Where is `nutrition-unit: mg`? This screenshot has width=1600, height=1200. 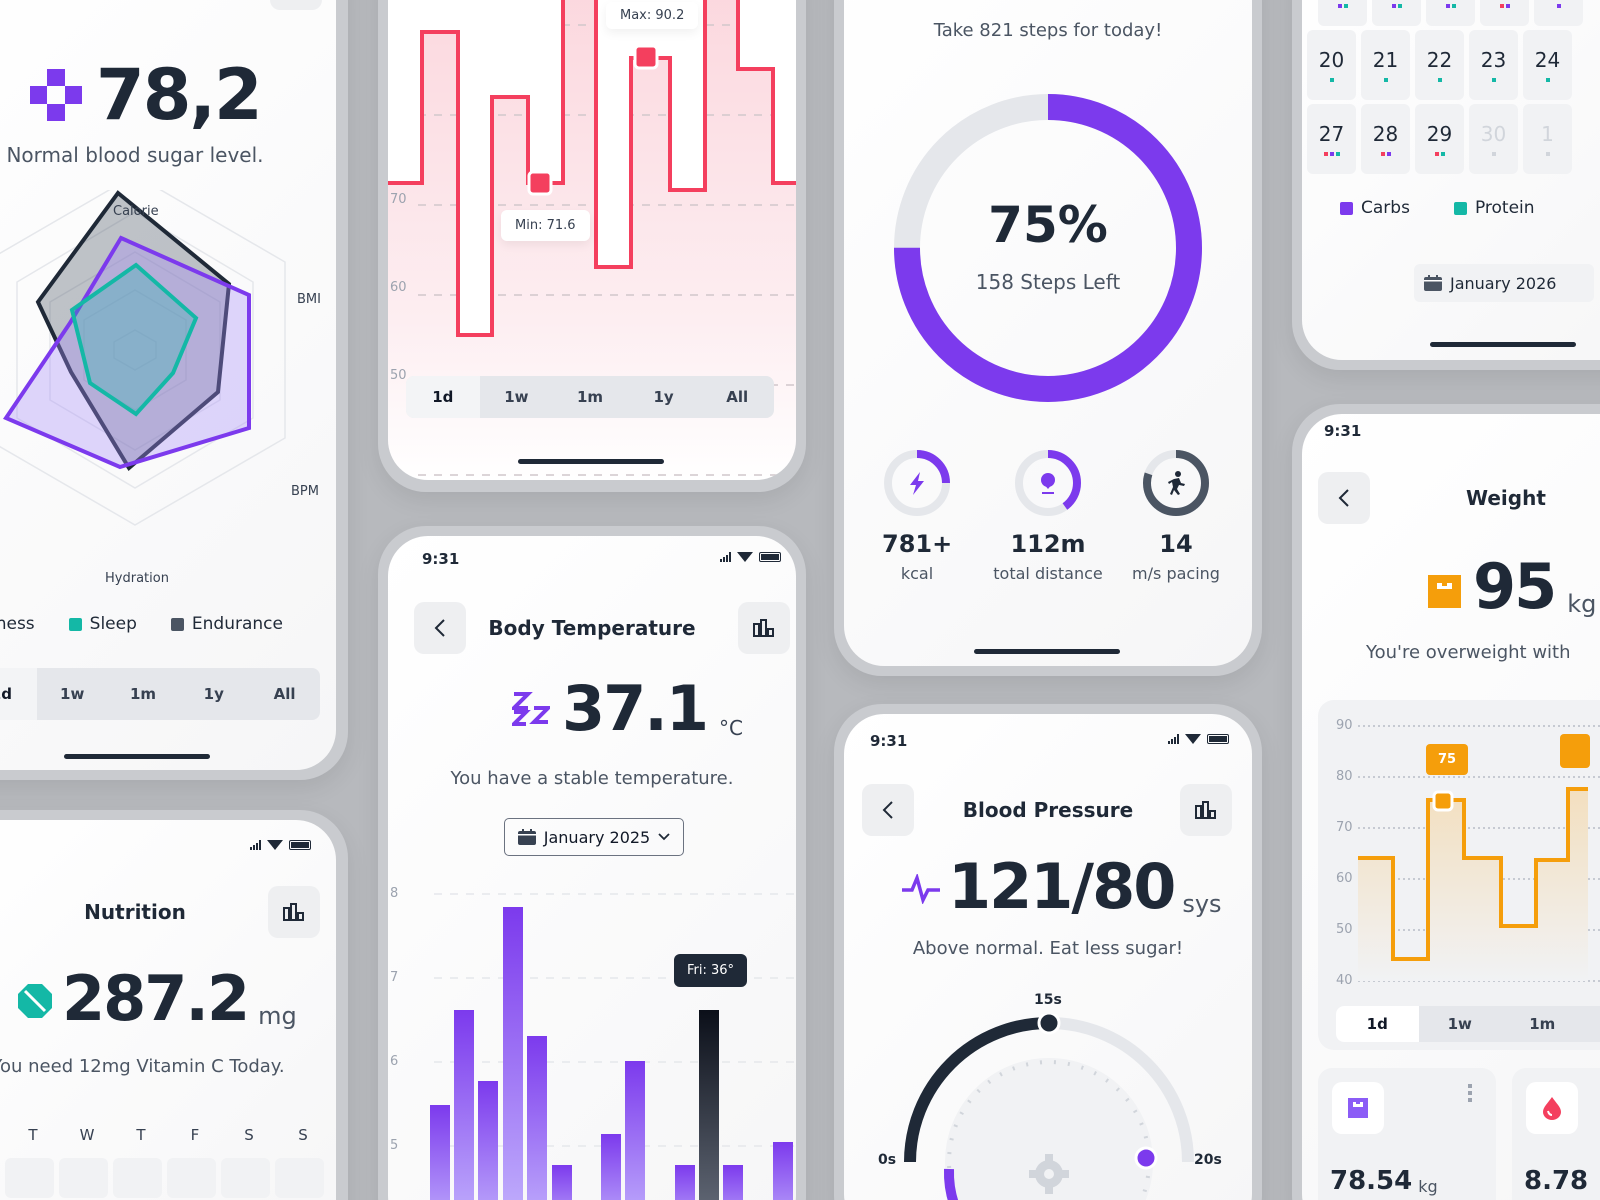 nutrition-unit: mg is located at coordinates (277, 1016).